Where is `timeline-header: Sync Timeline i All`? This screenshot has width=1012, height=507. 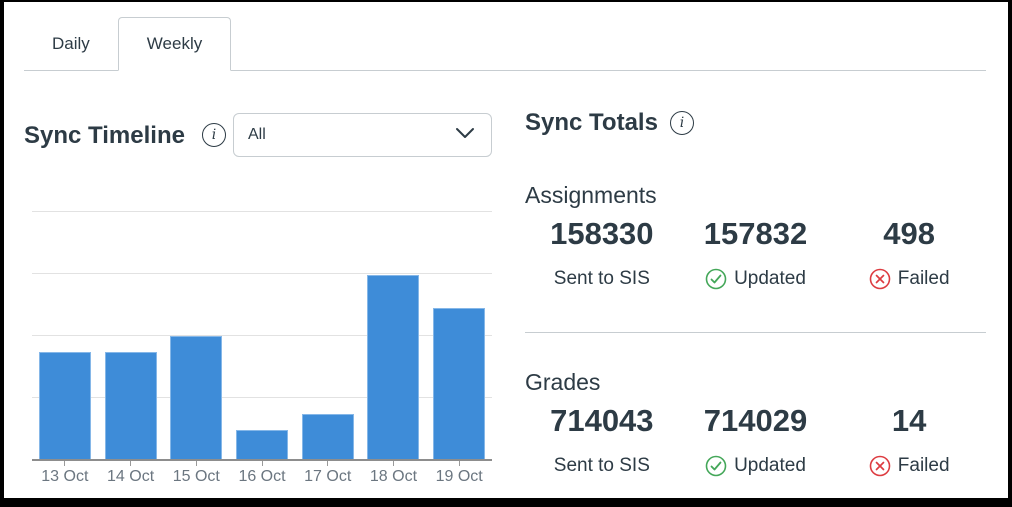
timeline-header: Sync Timeline i All is located at coordinates (258, 135).